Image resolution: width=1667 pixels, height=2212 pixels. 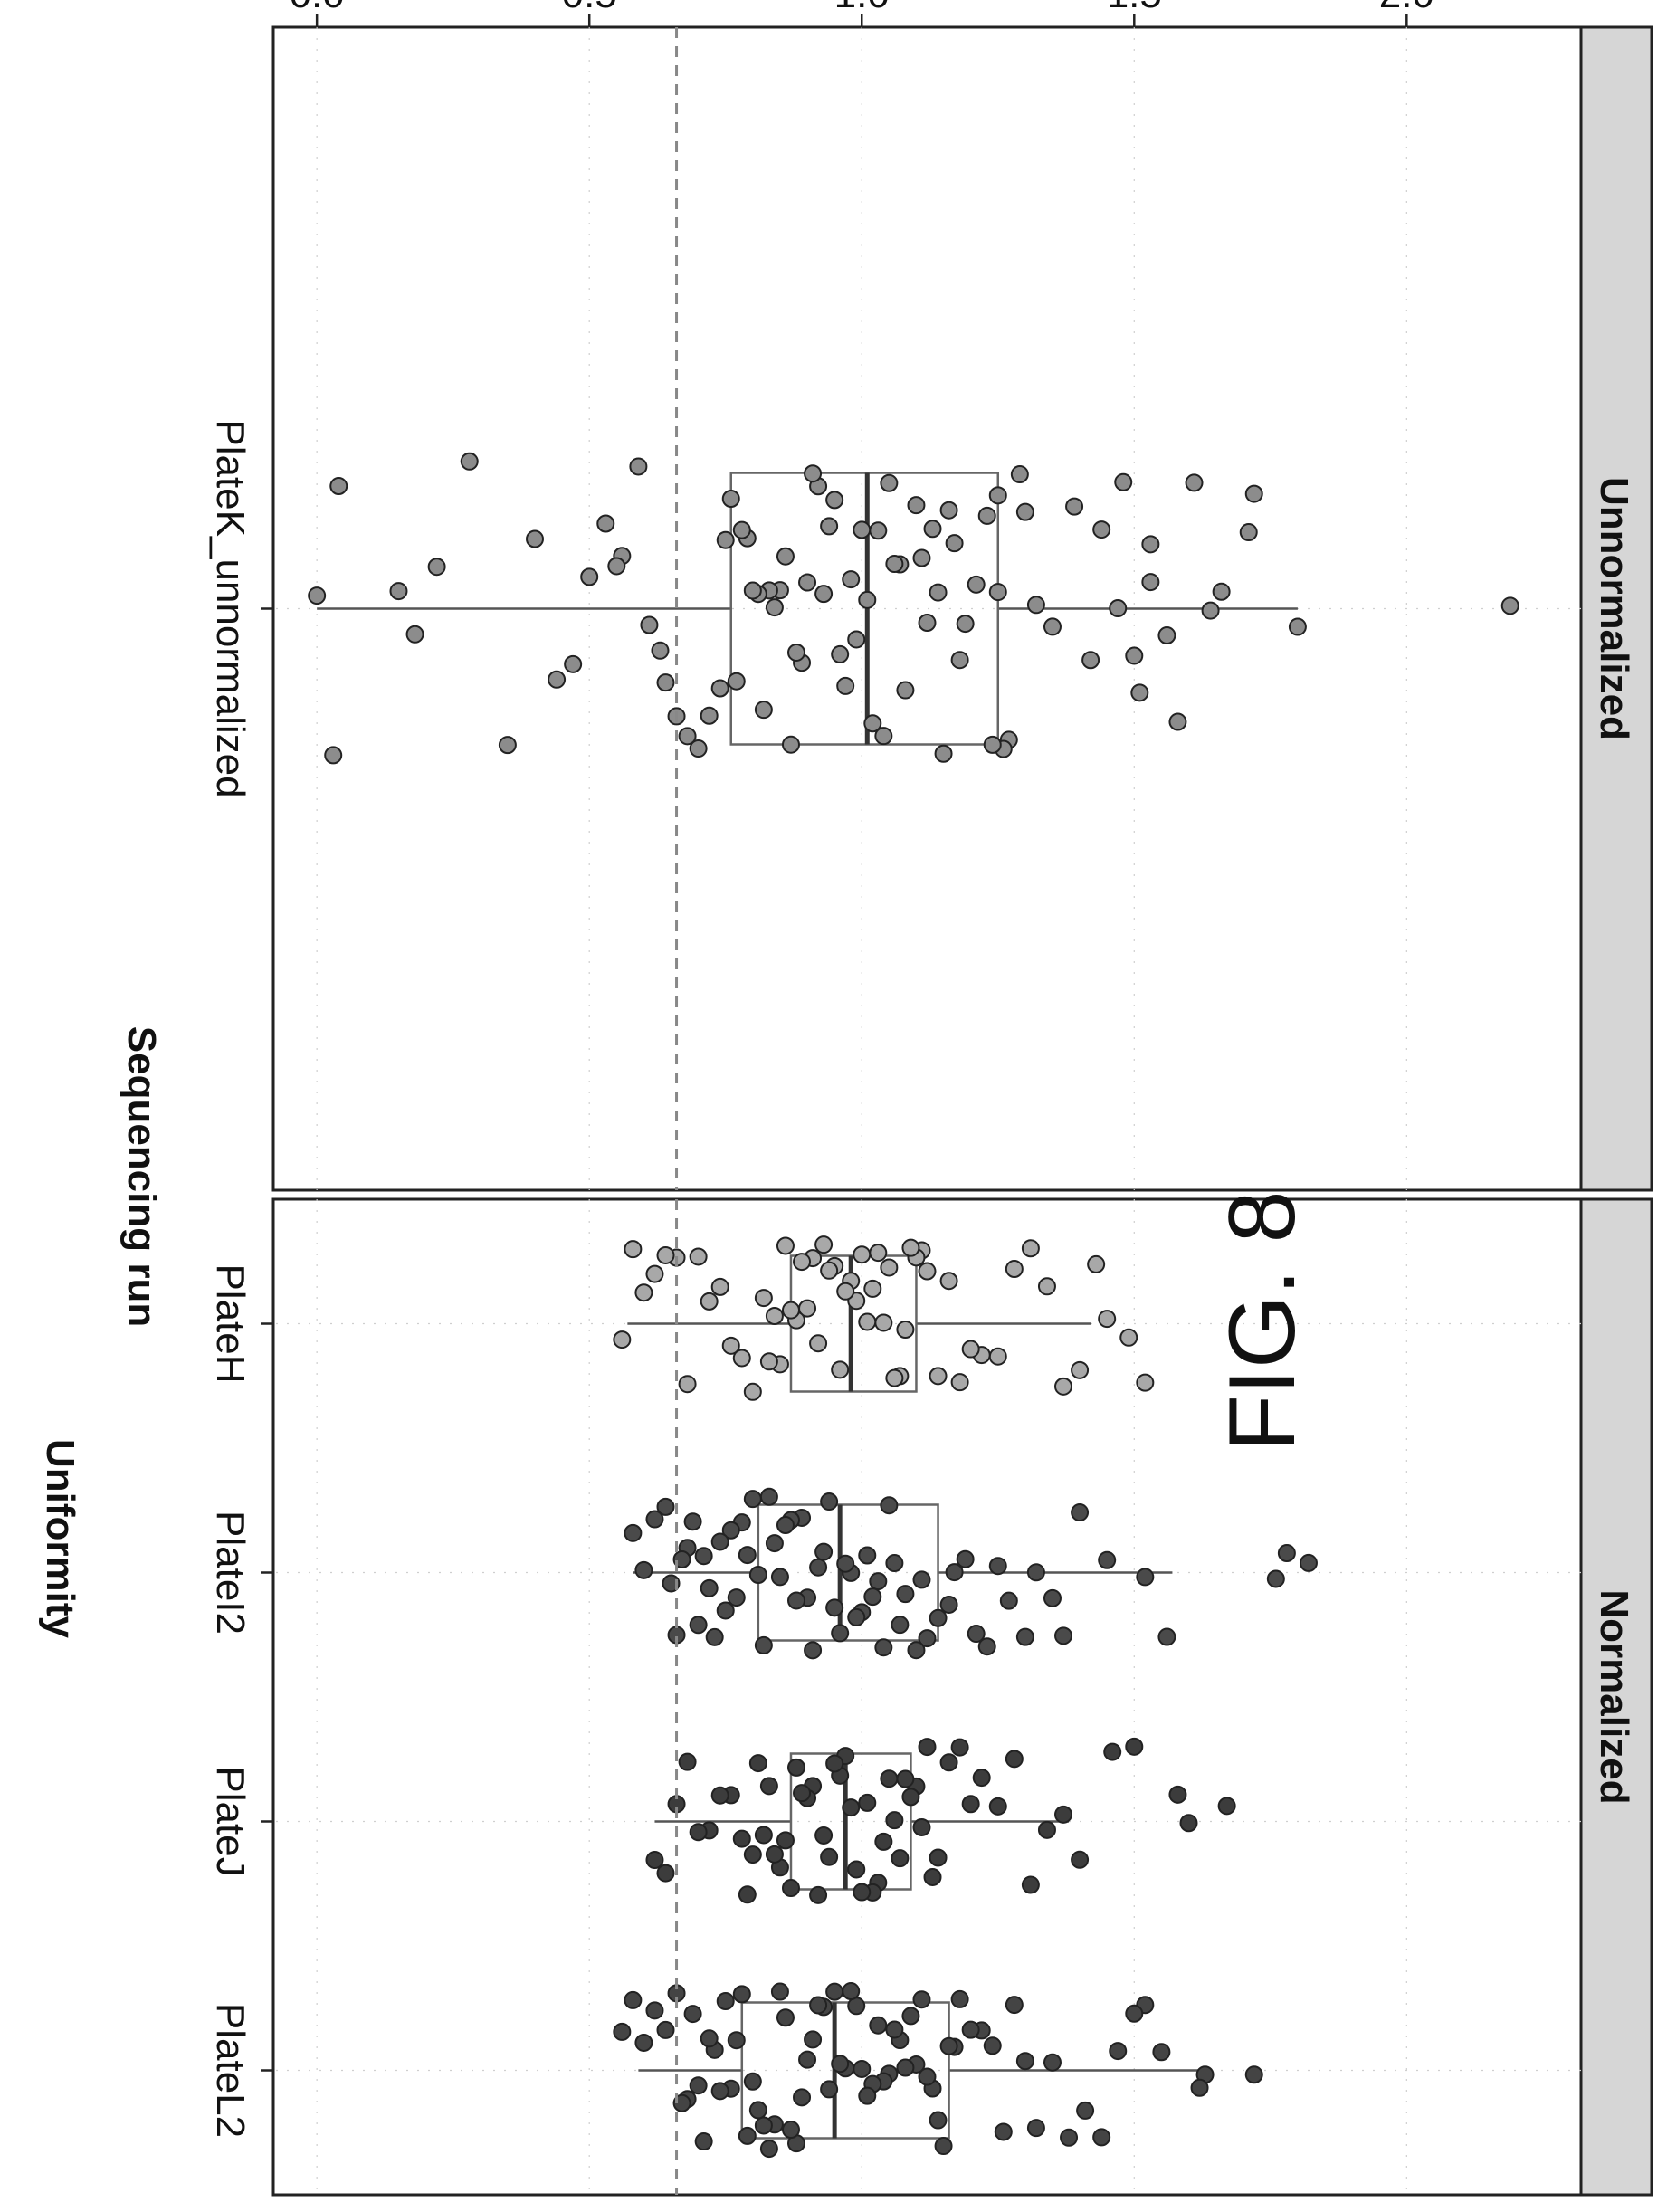 I want to click on box-iqr, so click(x=864, y=609).